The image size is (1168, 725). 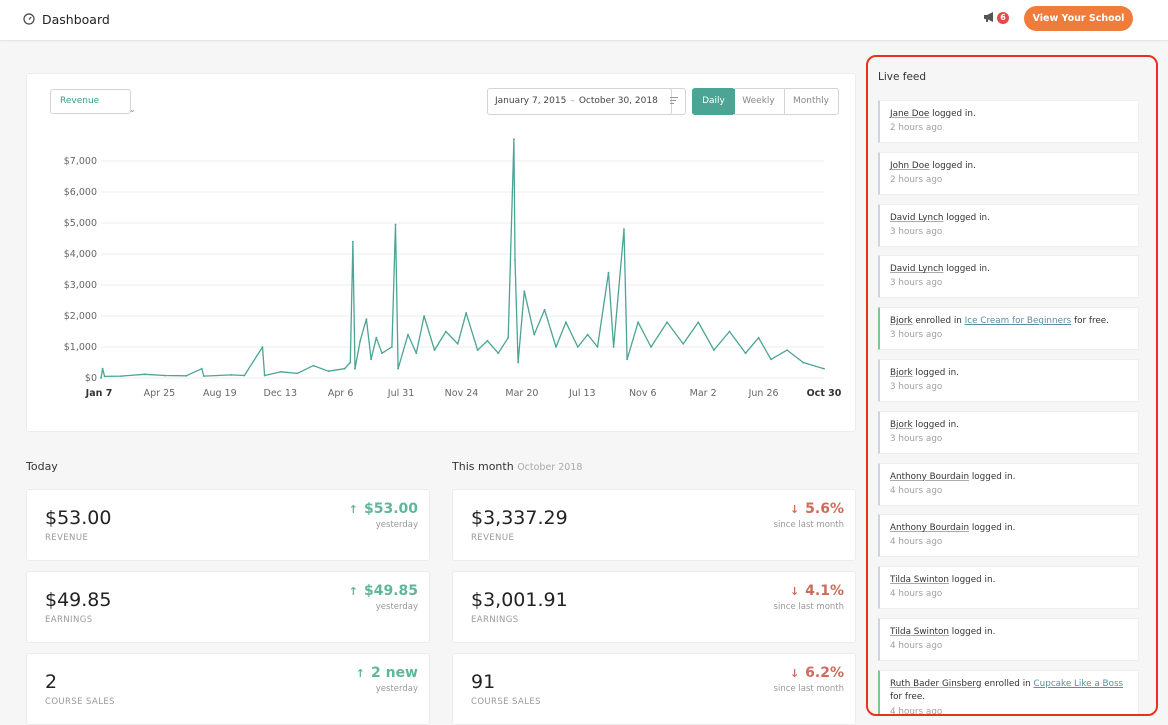 What do you see at coordinates (654, 689) in the screenshot?
I see `stat-card: 91 COURSE SALES ↓ 6.2% since last month` at bounding box center [654, 689].